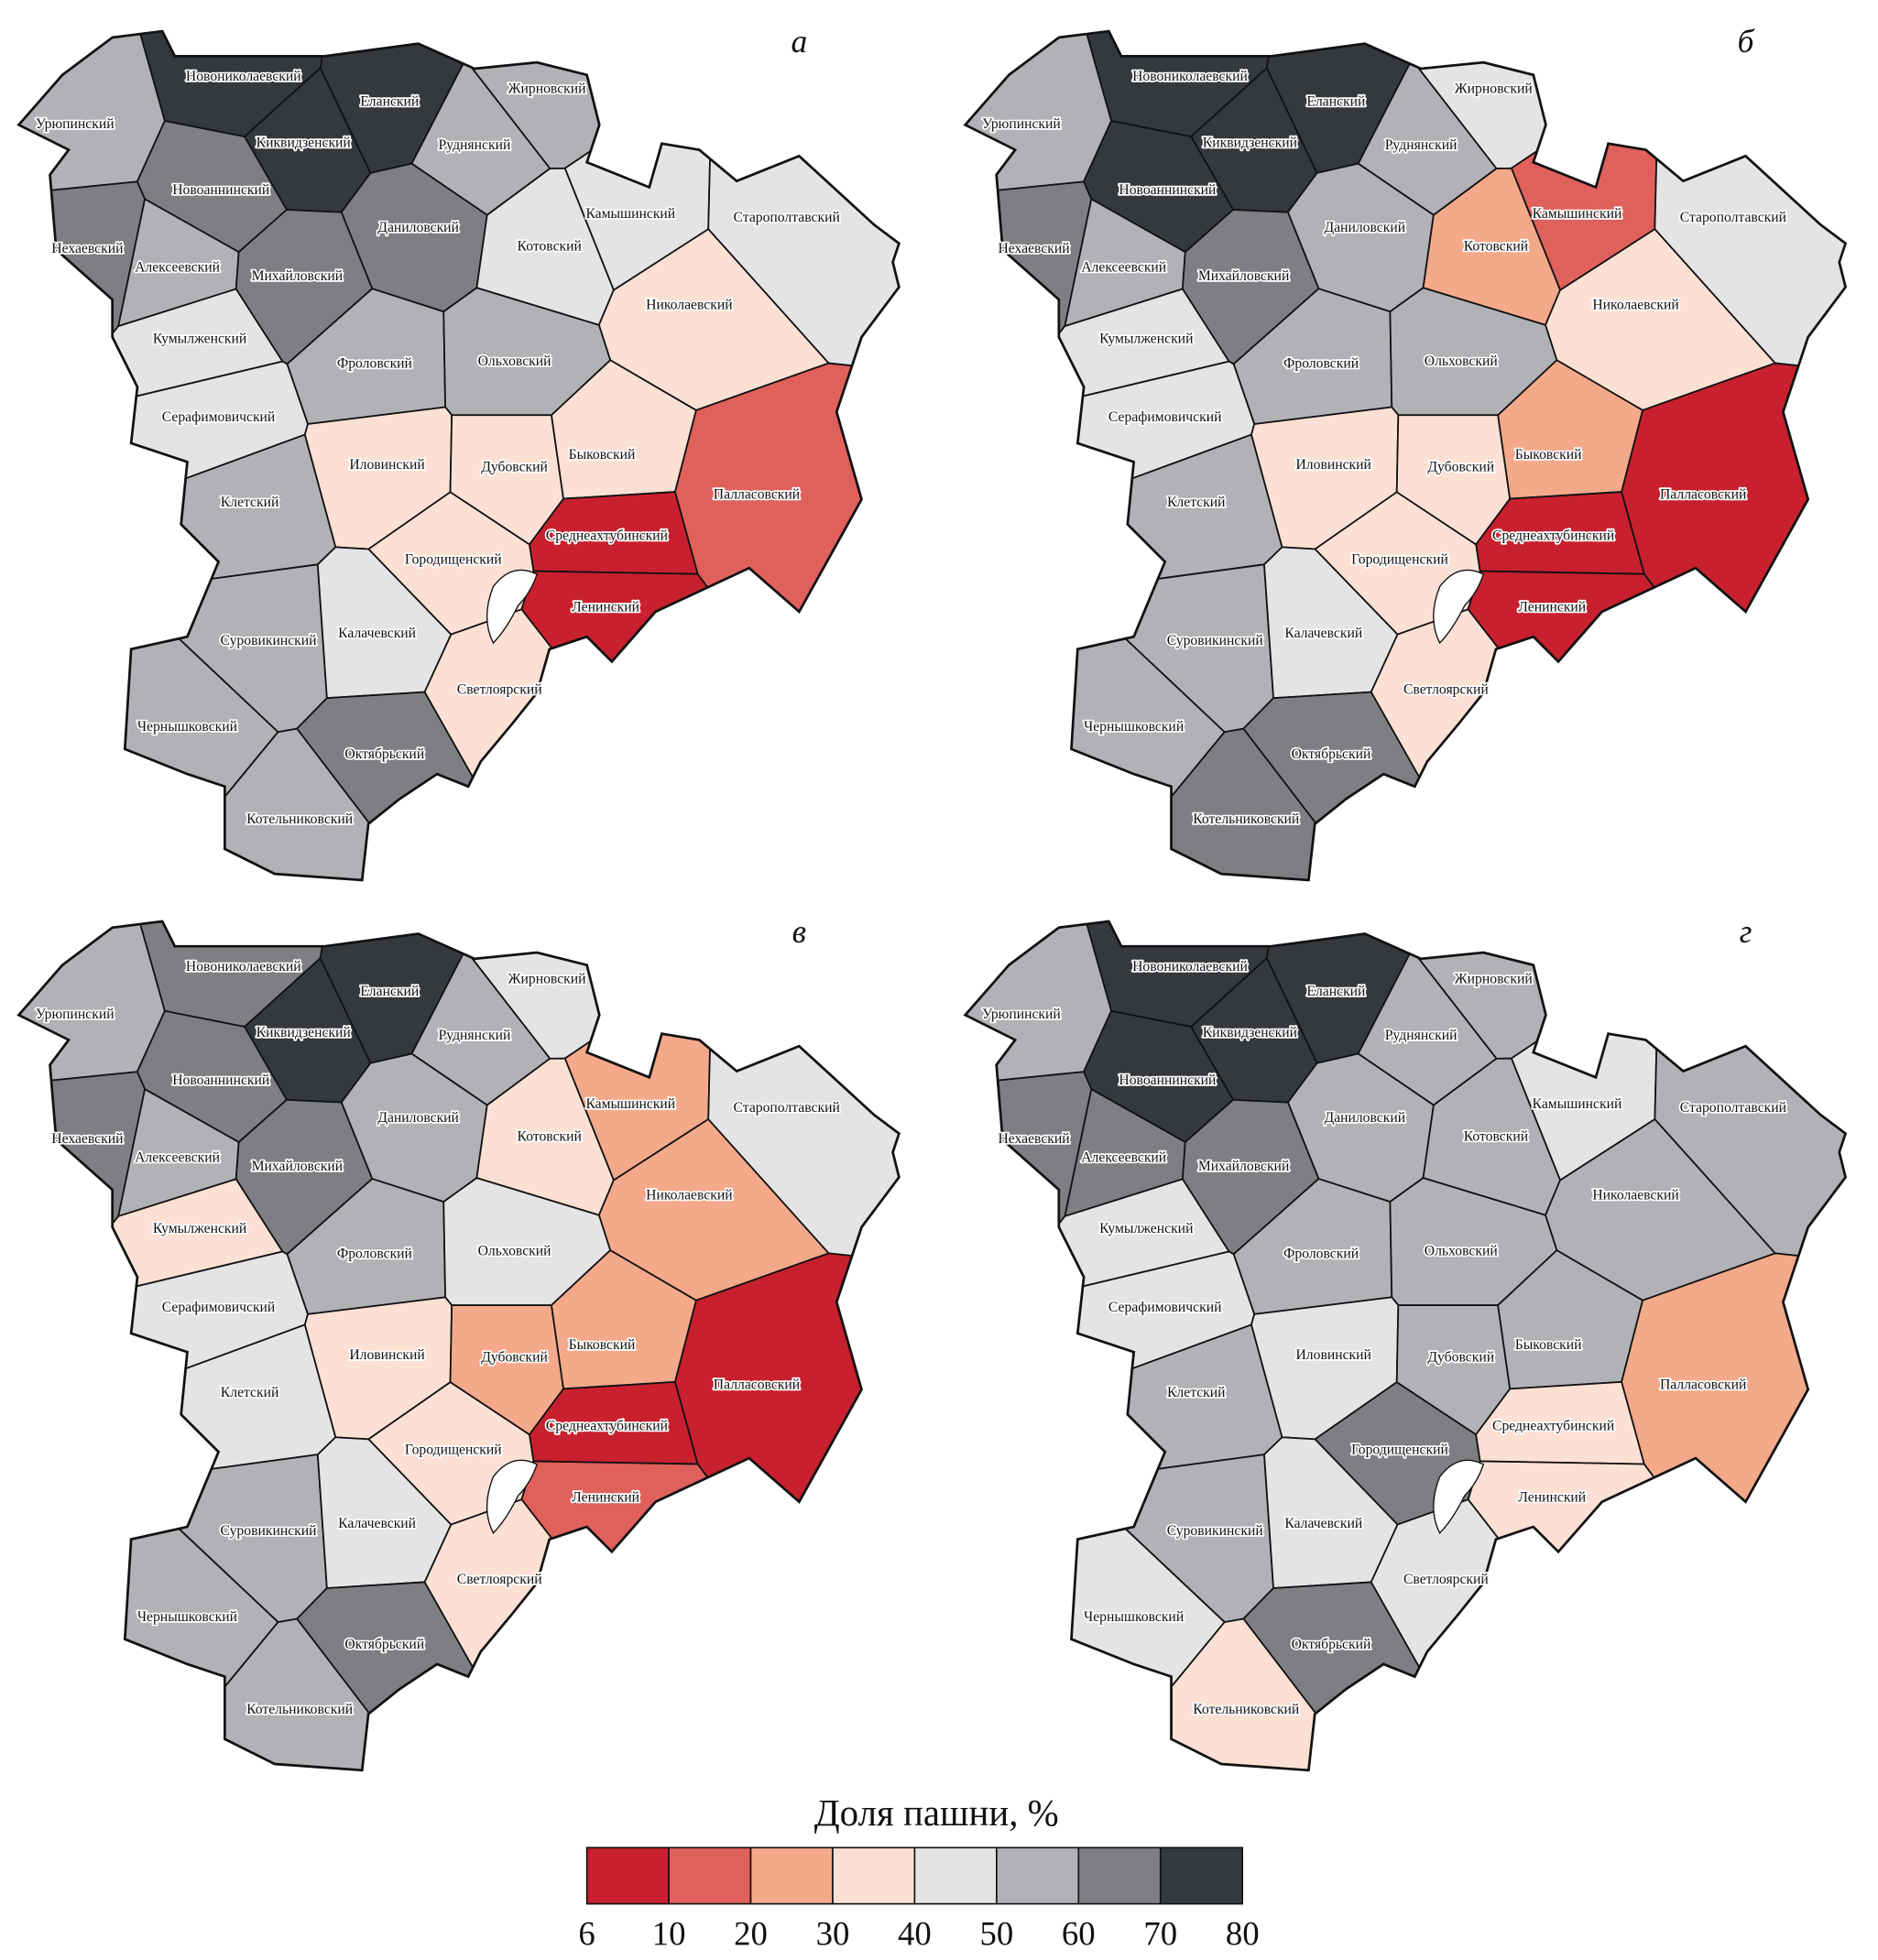 The width and height of the screenshot is (1878, 1960). What do you see at coordinates (586, 1934) in the screenshot?
I see `legend-tick-label: 6` at bounding box center [586, 1934].